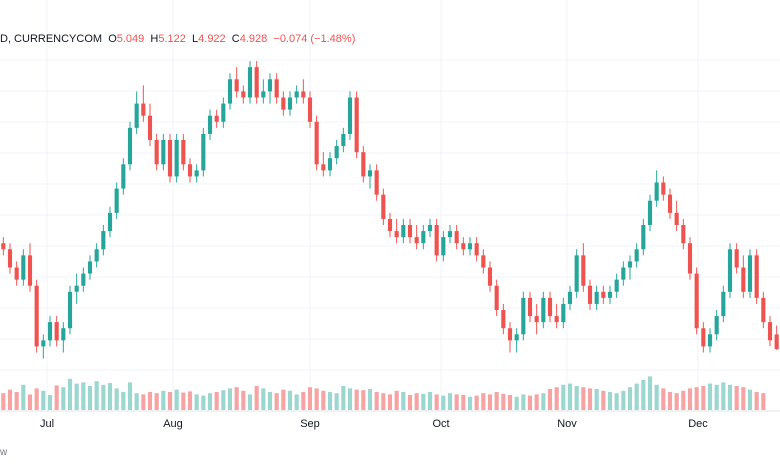 This screenshot has width=780, height=470. I want to click on x-tick-label: Sep, so click(310, 424).